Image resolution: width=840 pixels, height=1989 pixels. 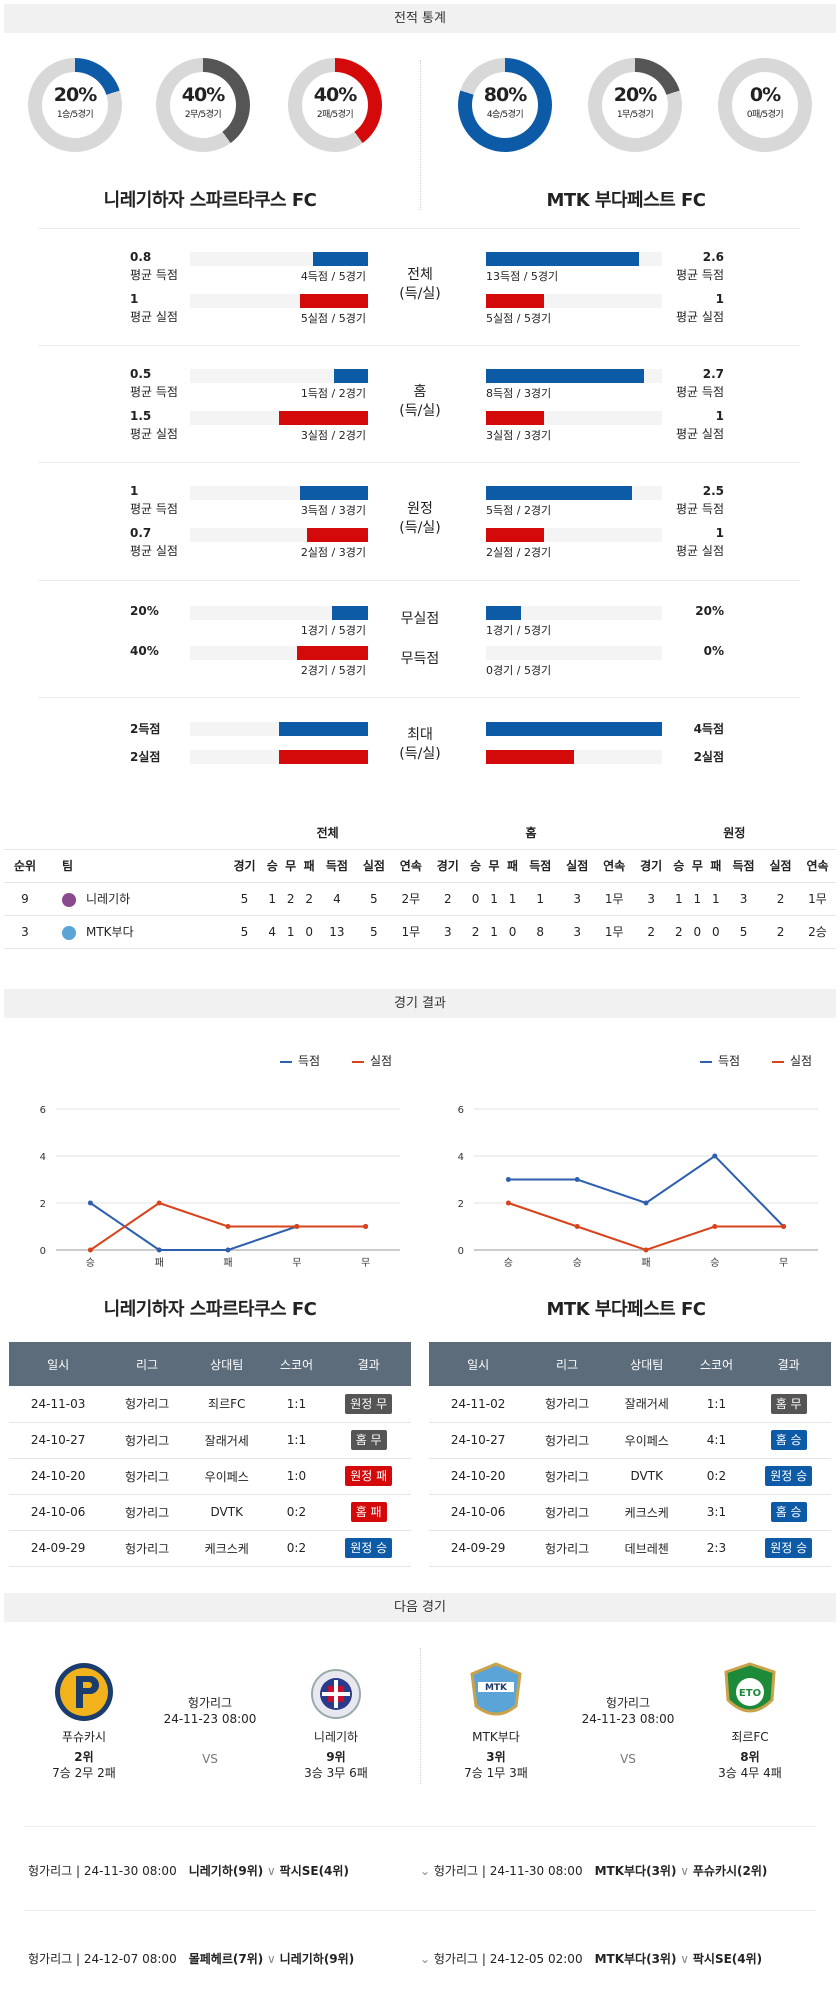 I want to click on svg-text: ETO, so click(x=750, y=1693).